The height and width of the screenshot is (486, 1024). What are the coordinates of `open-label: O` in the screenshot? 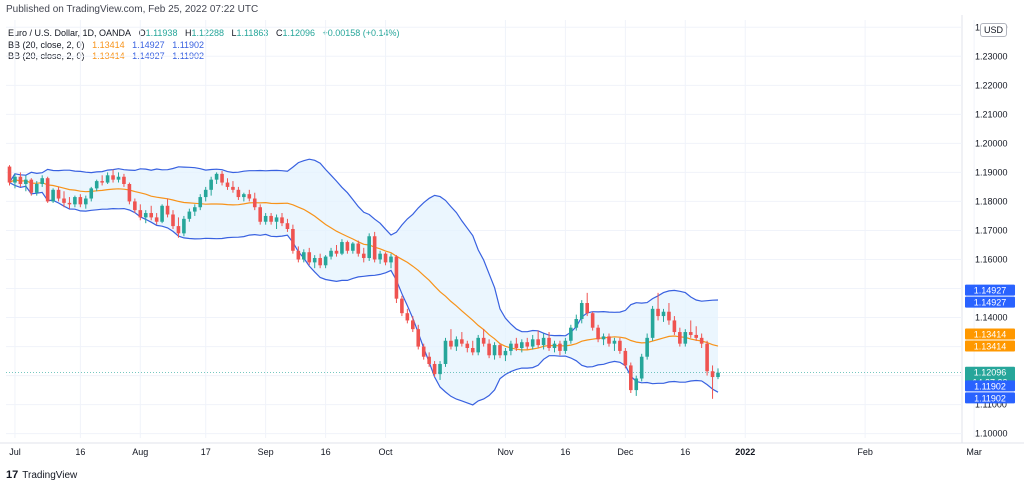 It's located at (142, 33).